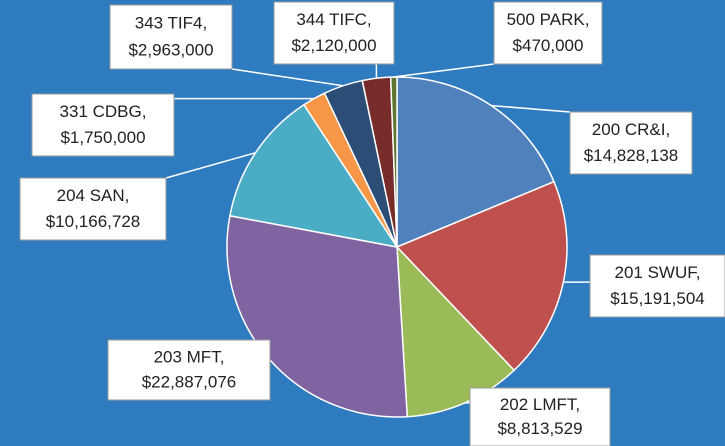 The width and height of the screenshot is (725, 446). I want to click on data-label-name: 343 TIF4,, so click(171, 23).